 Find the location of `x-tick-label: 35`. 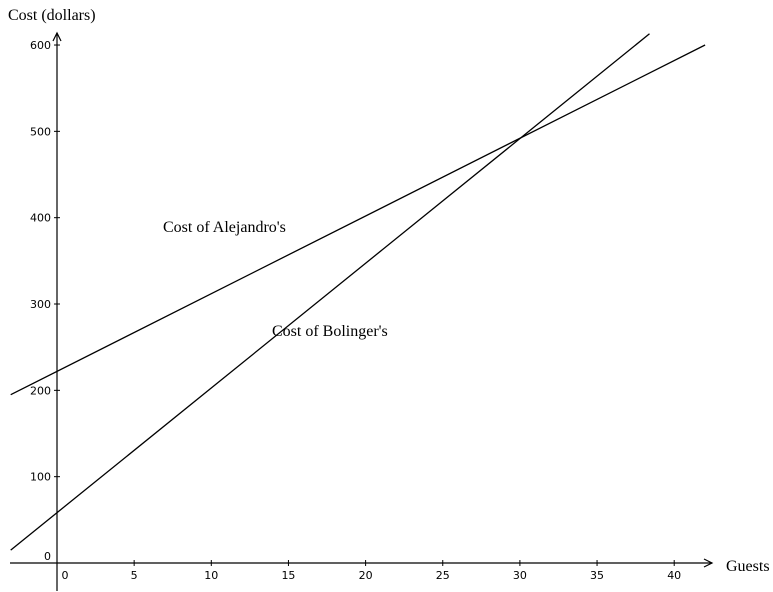

x-tick-label: 35 is located at coordinates (597, 575).